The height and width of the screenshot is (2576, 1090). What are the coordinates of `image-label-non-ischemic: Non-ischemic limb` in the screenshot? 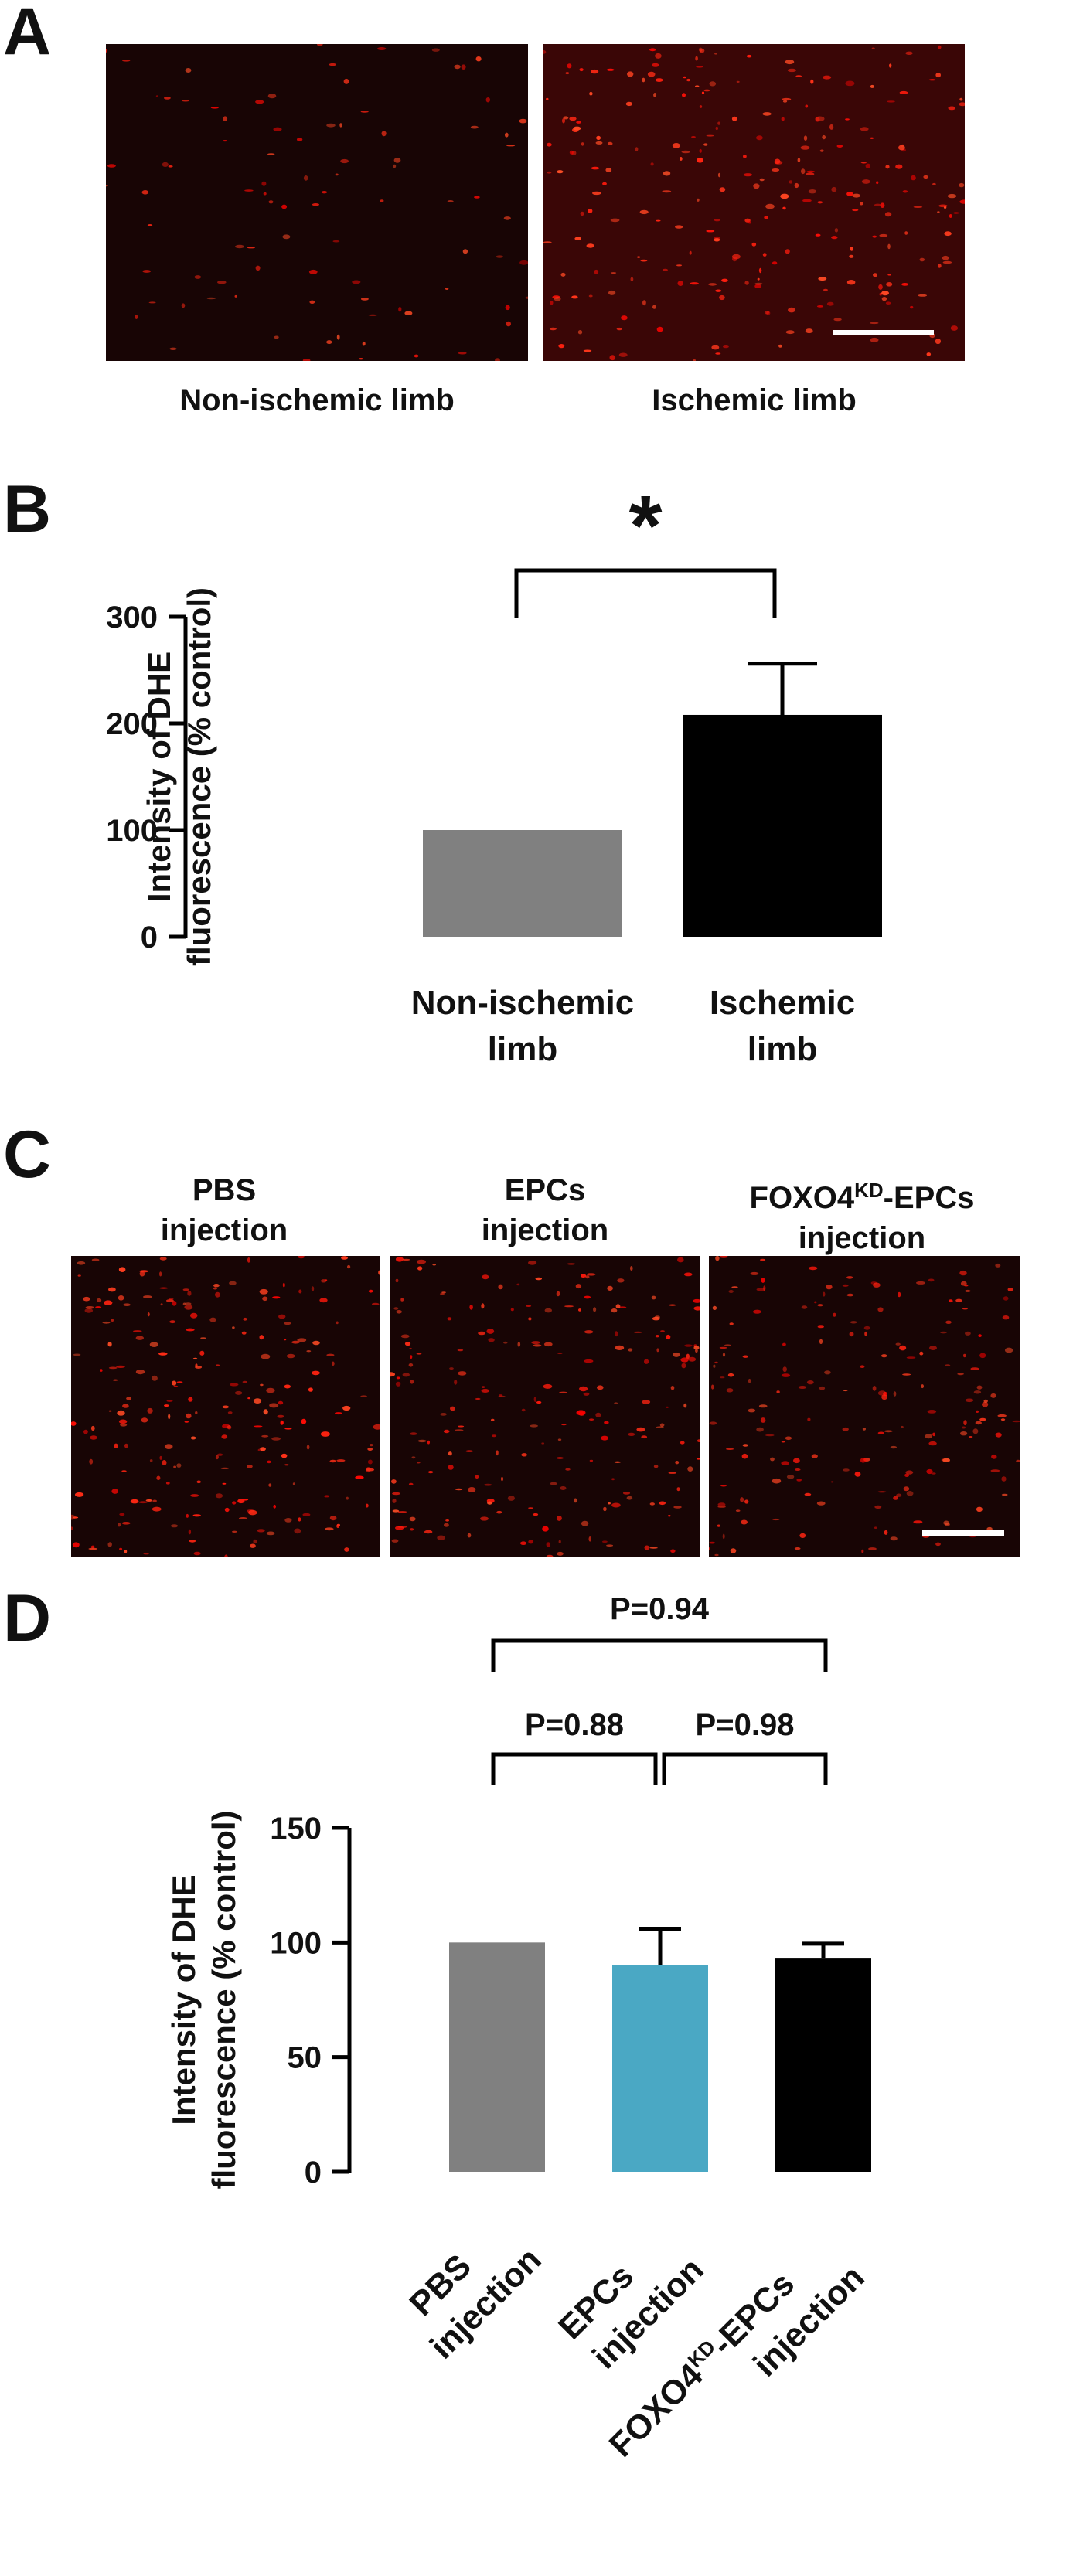 It's located at (317, 400).